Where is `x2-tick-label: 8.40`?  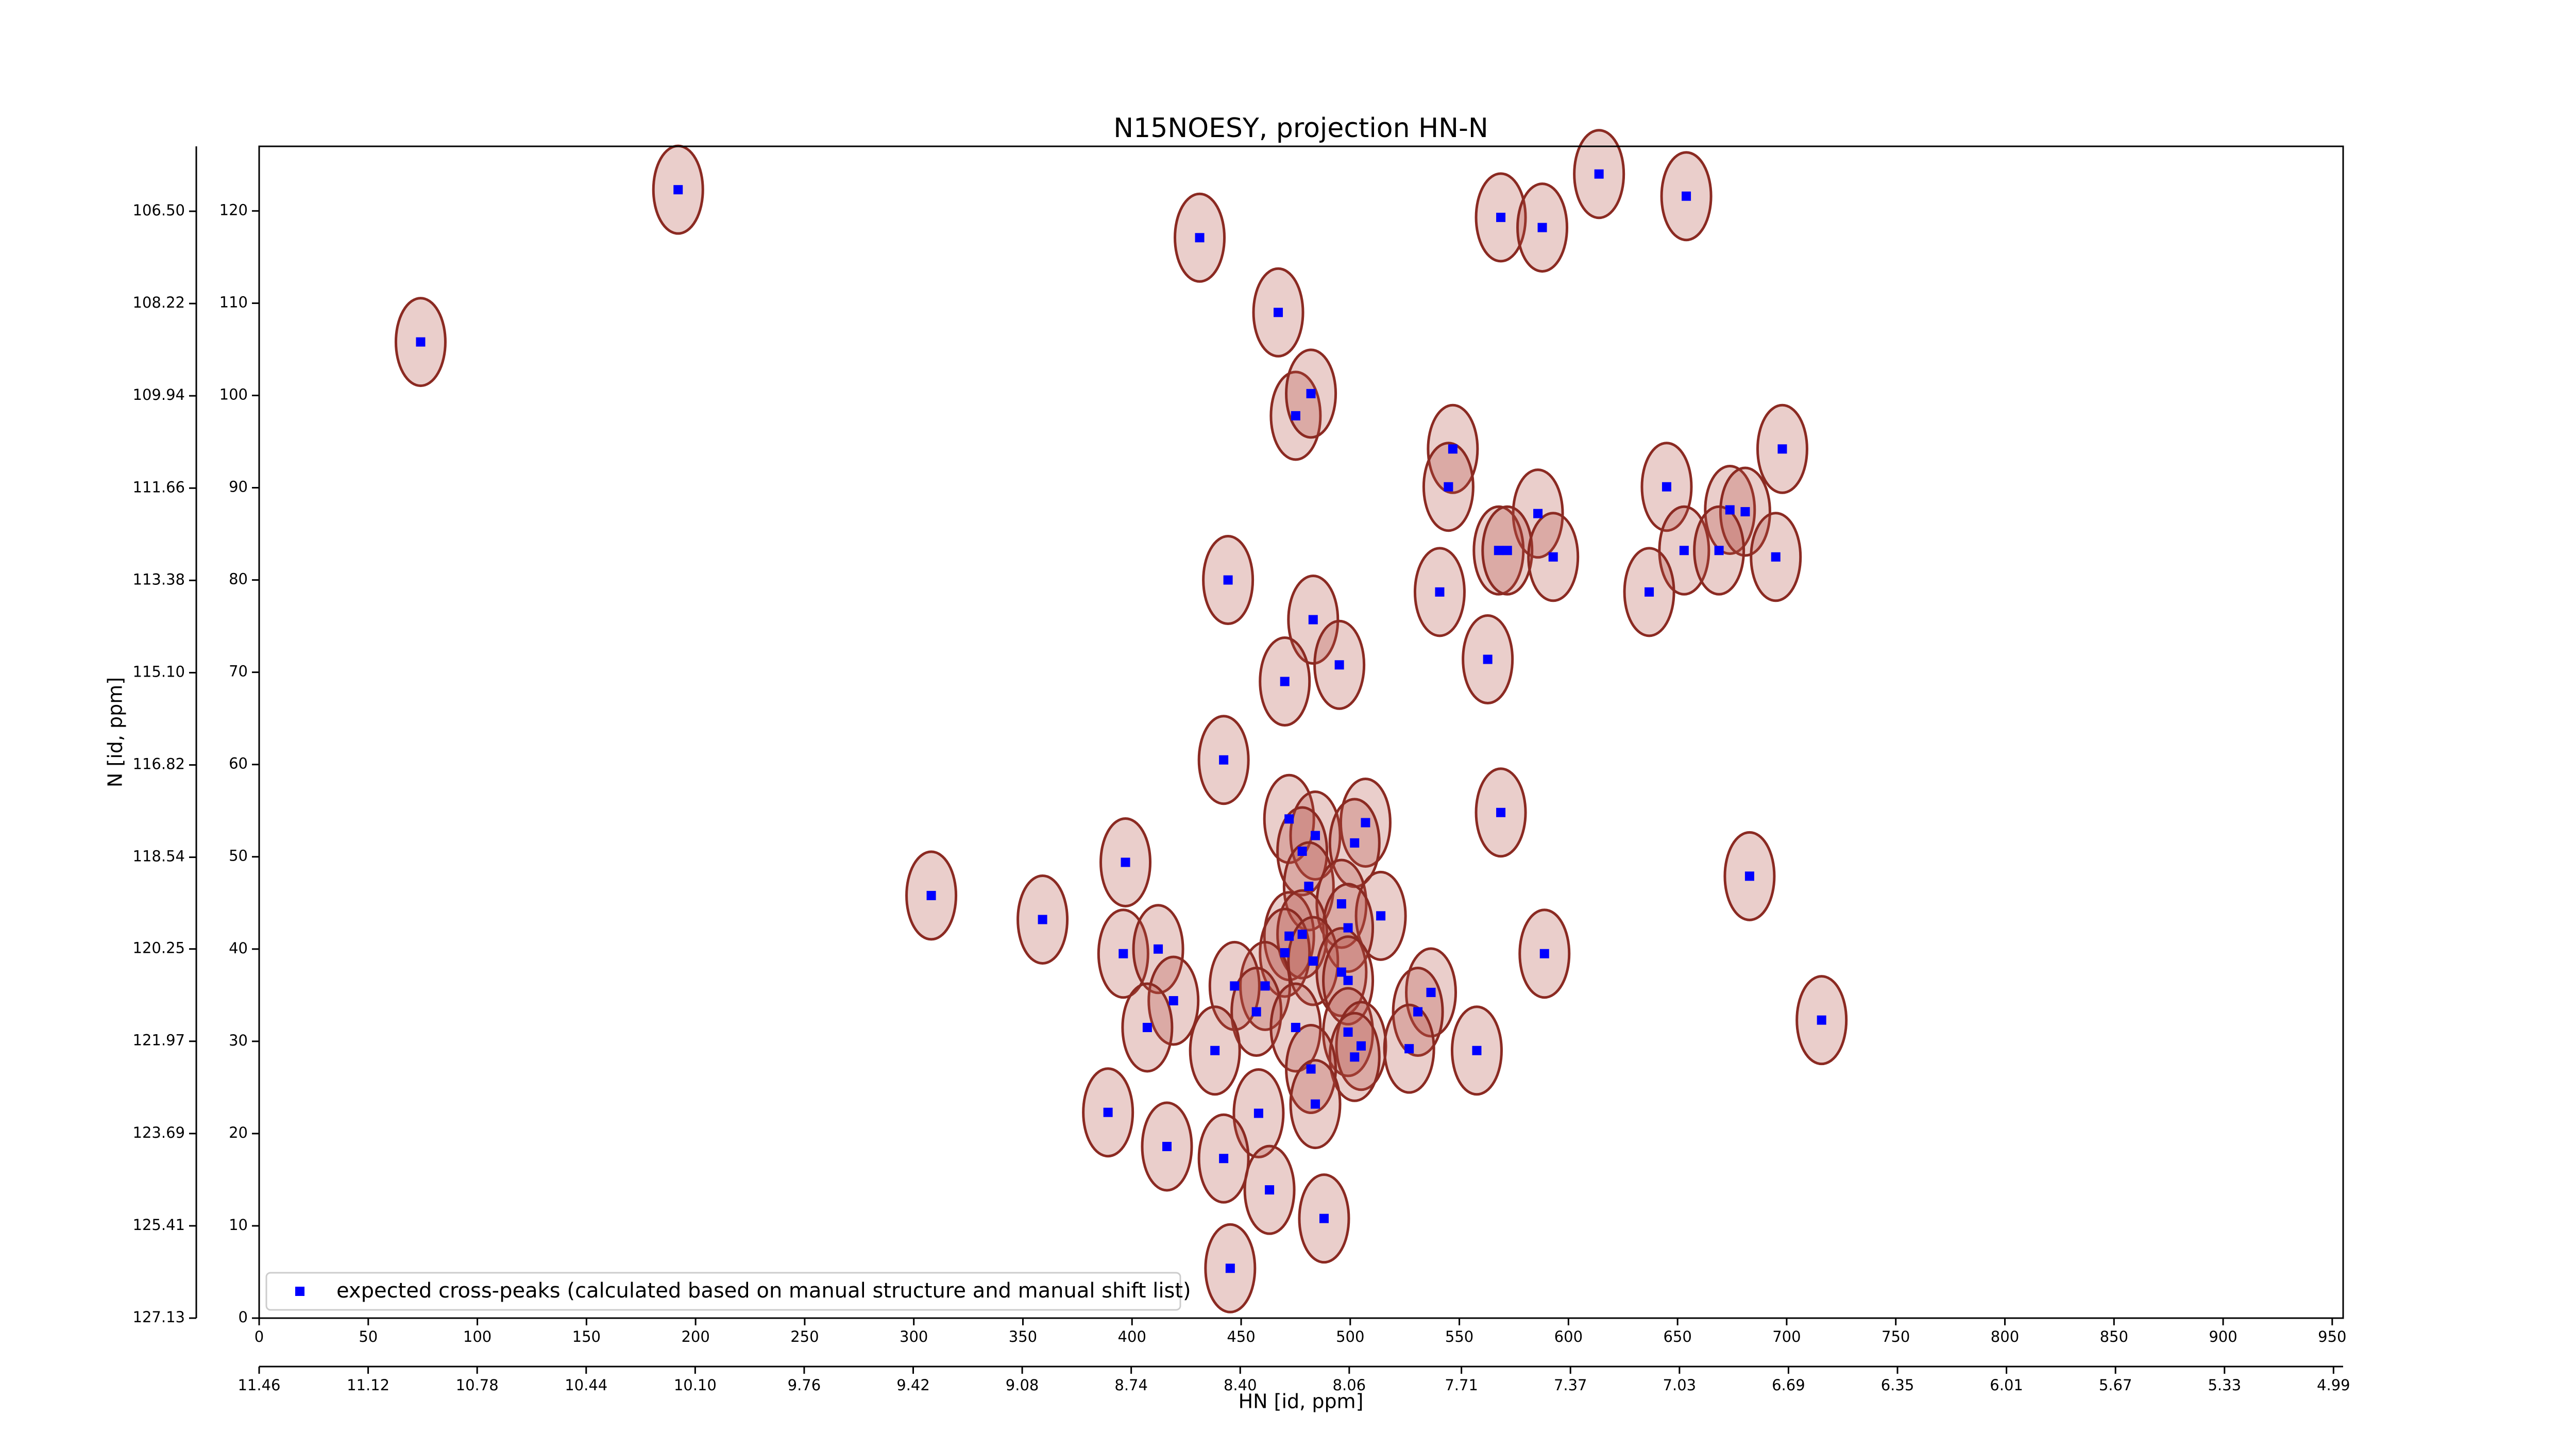 x2-tick-label: 8.40 is located at coordinates (1240, 1385).